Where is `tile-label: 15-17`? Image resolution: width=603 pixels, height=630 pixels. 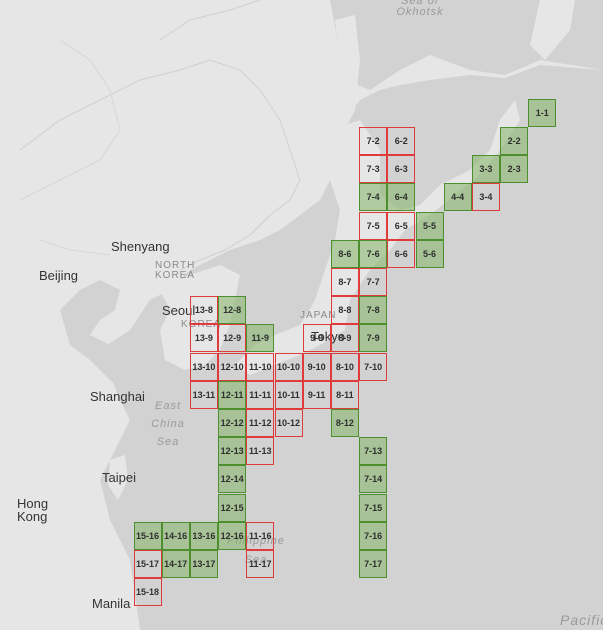 tile-label: 15-17 is located at coordinates (147, 563).